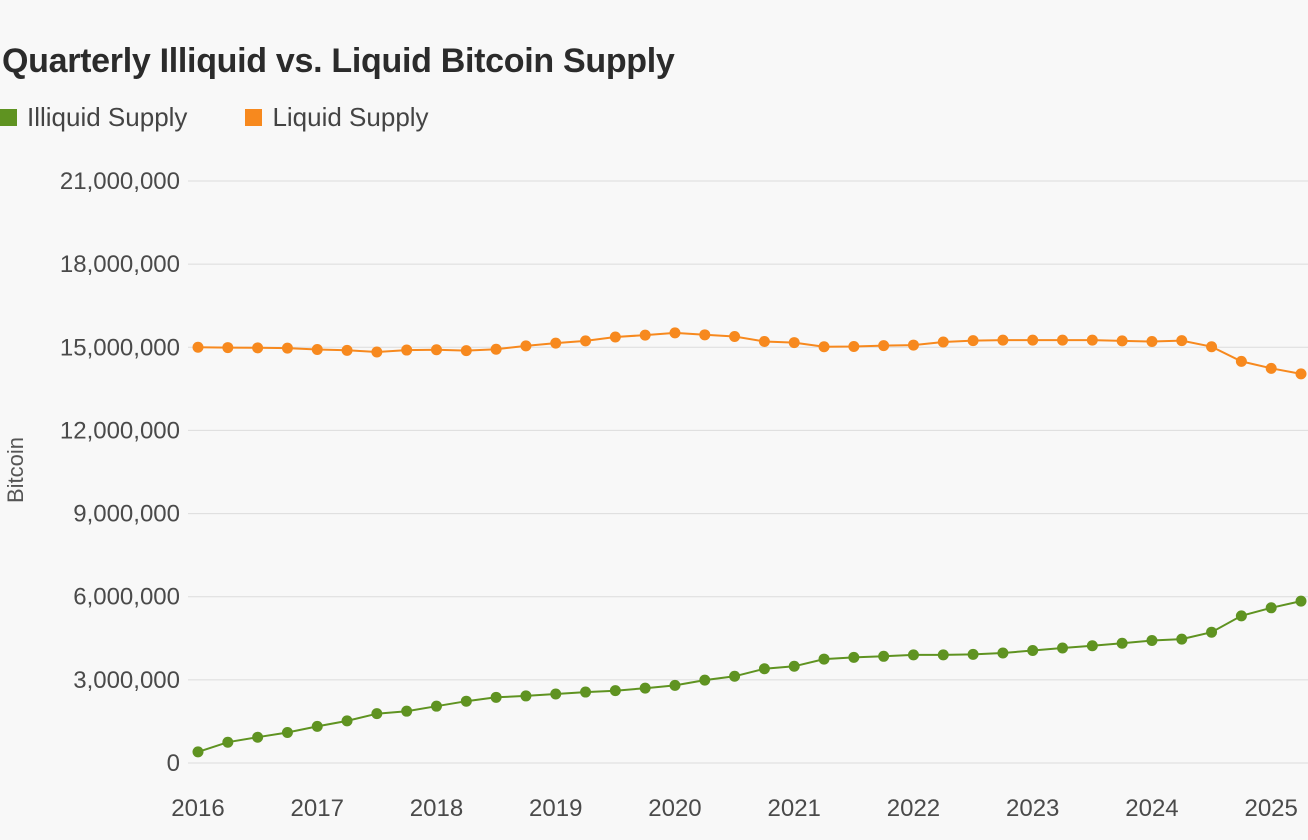  I want to click on y-tick-label: 0, so click(173, 763).